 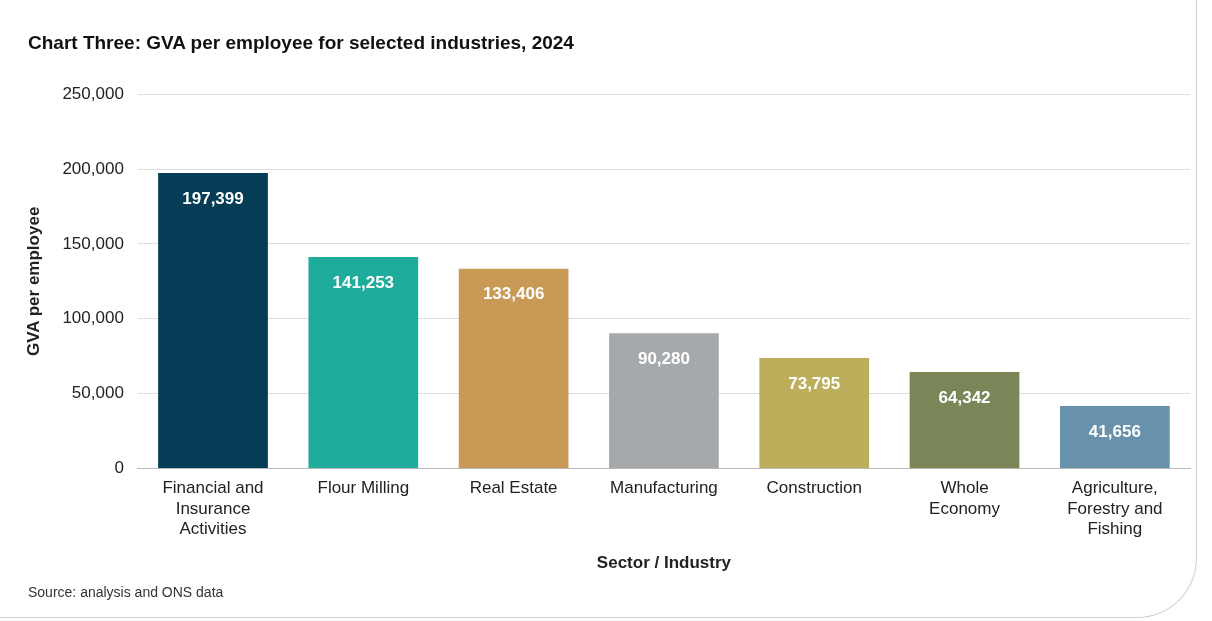 I want to click on y-tick-label: 100,000, so click(x=93, y=318).